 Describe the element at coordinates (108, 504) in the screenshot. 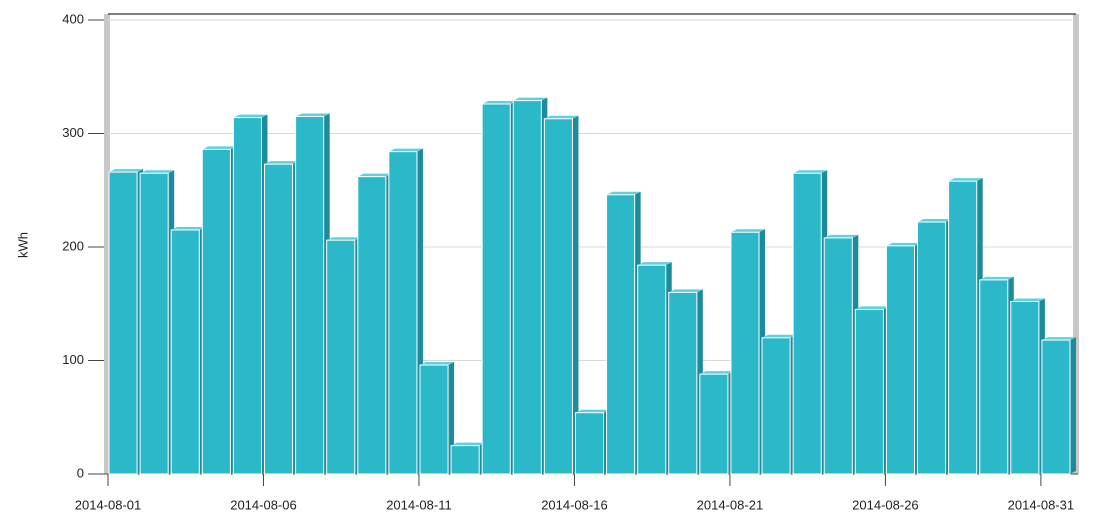

I see `x-tick-label: 2014-08-01` at that location.